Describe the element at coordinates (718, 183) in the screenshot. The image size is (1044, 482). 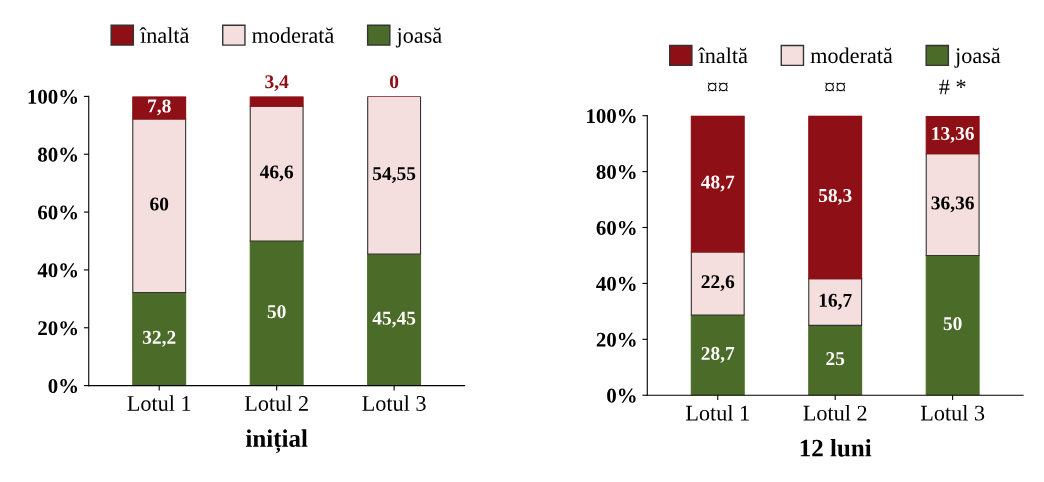
I see `data-label: 48,7` at that location.